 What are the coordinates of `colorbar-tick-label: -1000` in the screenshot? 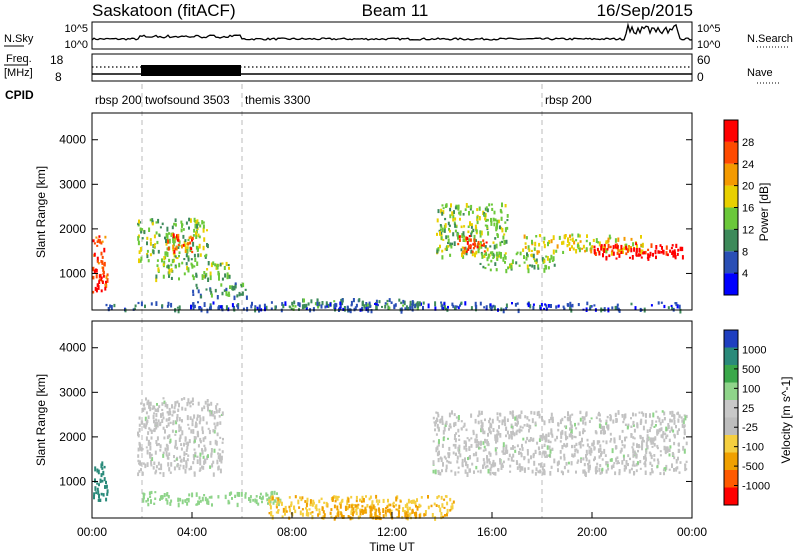 It's located at (756, 487).